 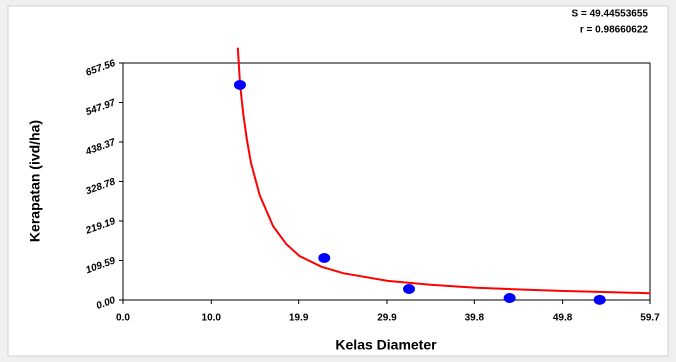 I want to click on x-tick-label: 29.9, so click(x=387, y=318).